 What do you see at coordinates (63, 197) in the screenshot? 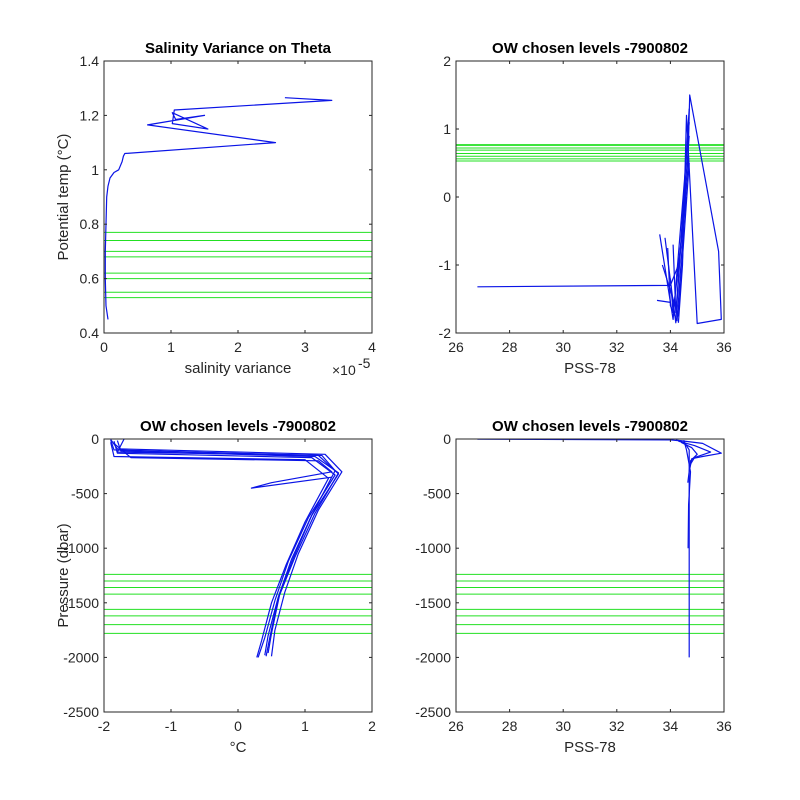
I see `y-axis-label: Potential temp (°C)` at bounding box center [63, 197].